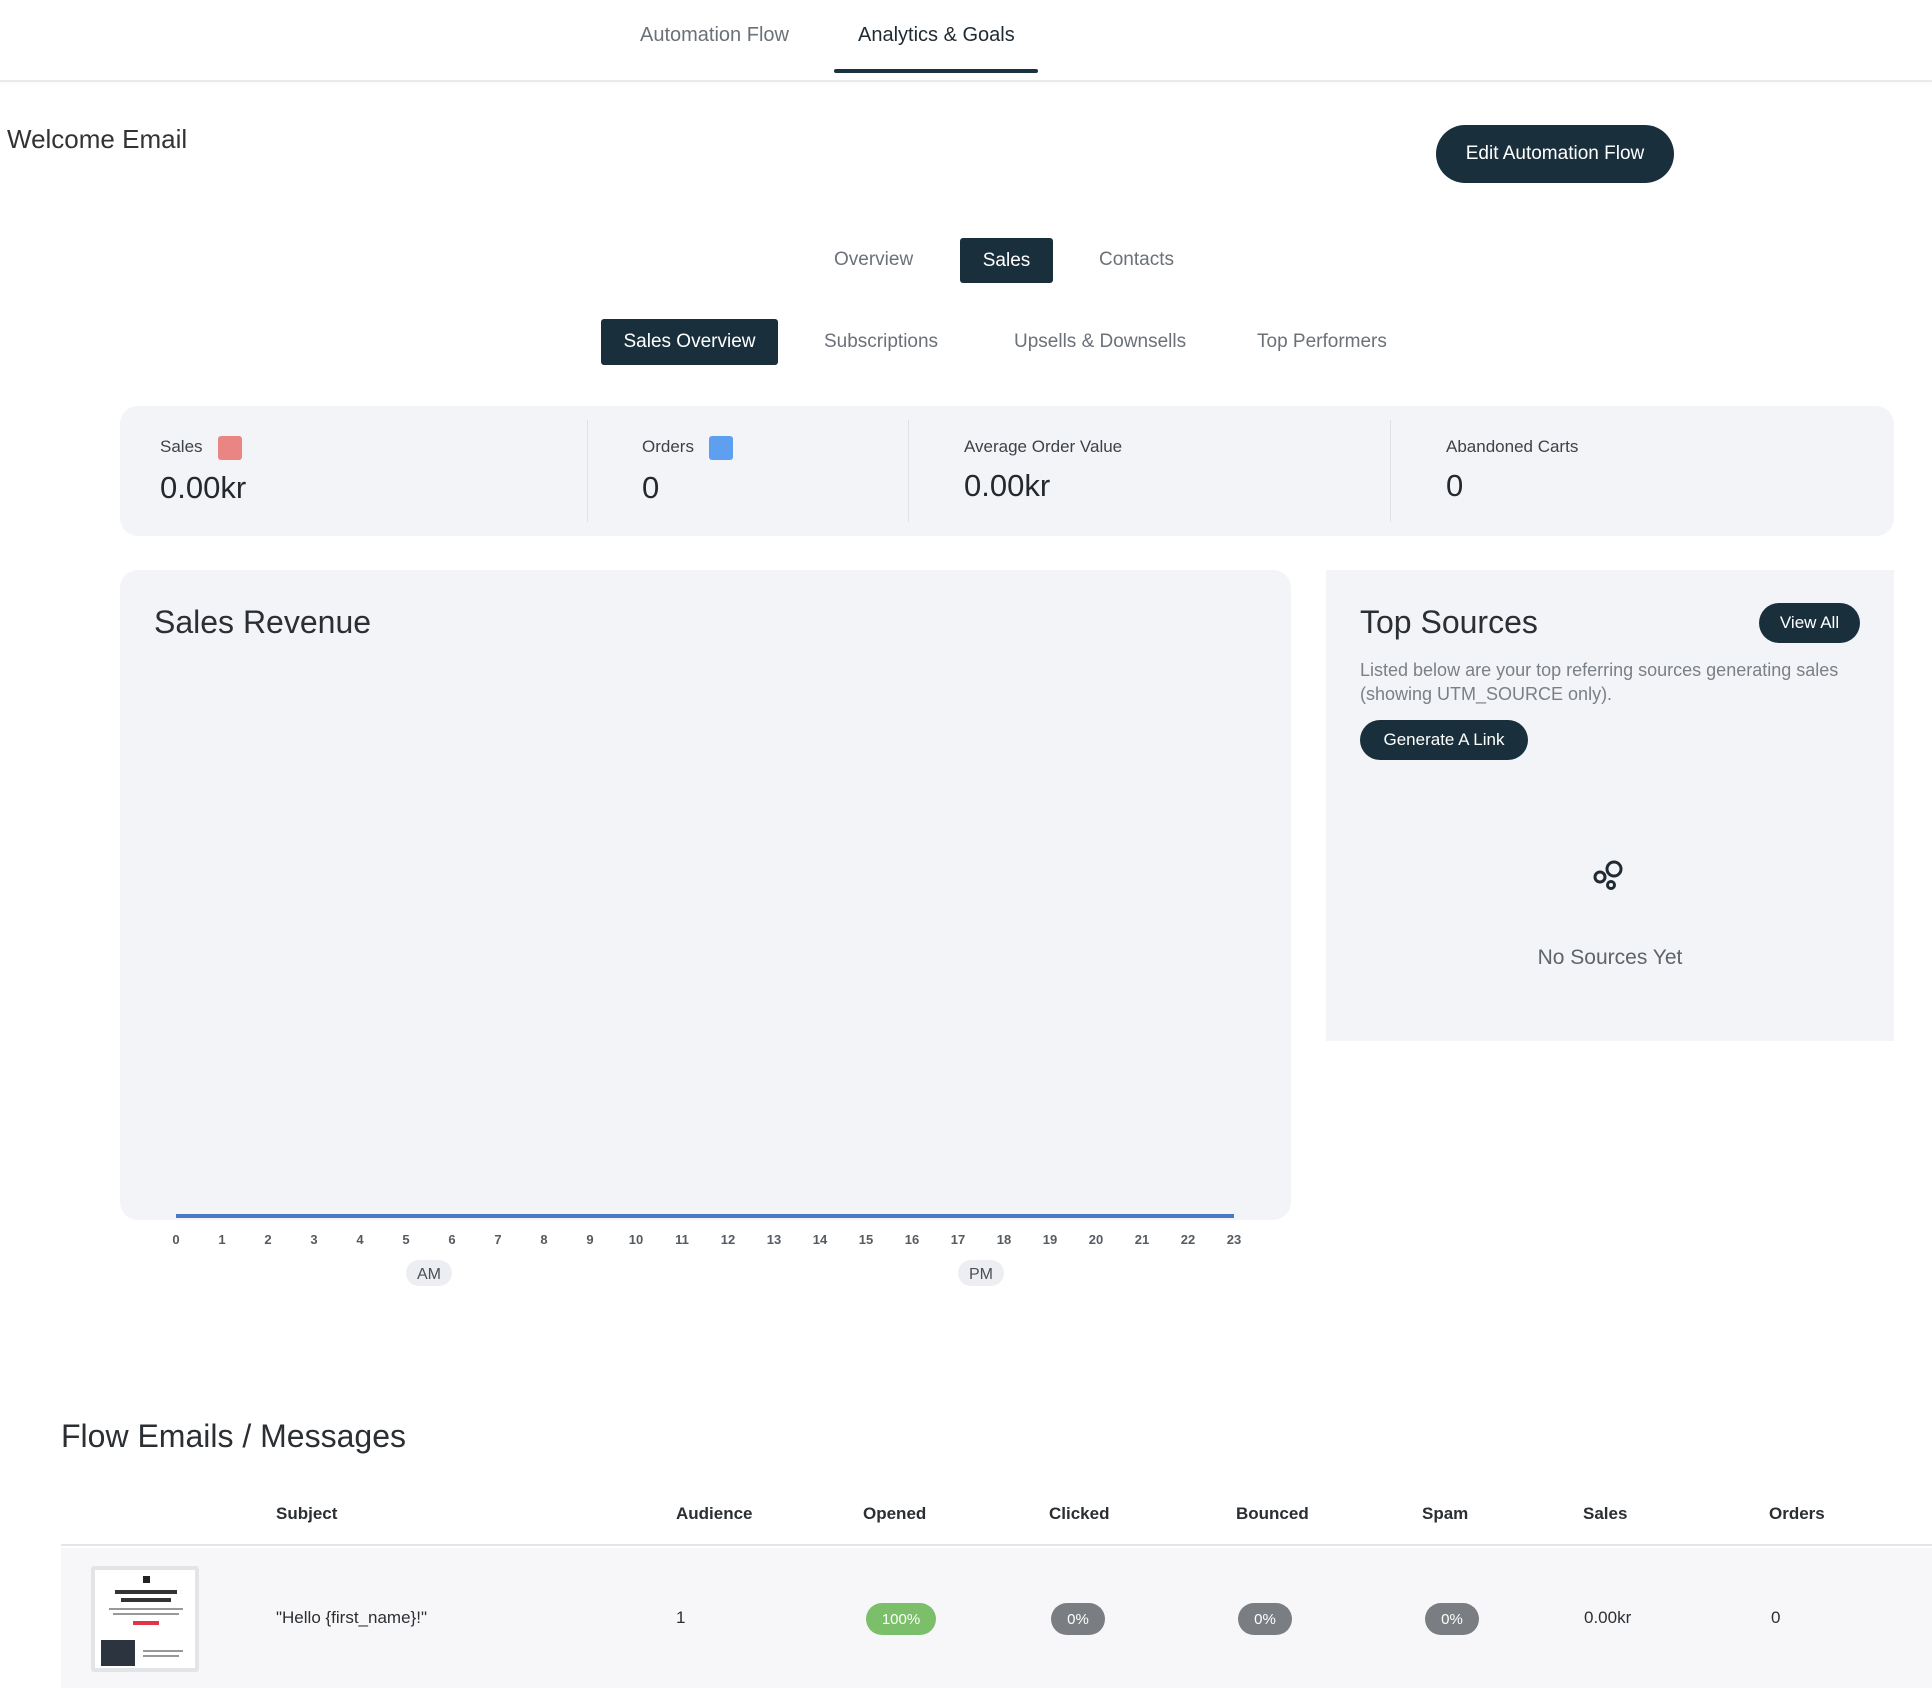 This screenshot has width=1932, height=1688. What do you see at coordinates (1006, 260) in the screenshot?
I see `tab-sales: Sales` at bounding box center [1006, 260].